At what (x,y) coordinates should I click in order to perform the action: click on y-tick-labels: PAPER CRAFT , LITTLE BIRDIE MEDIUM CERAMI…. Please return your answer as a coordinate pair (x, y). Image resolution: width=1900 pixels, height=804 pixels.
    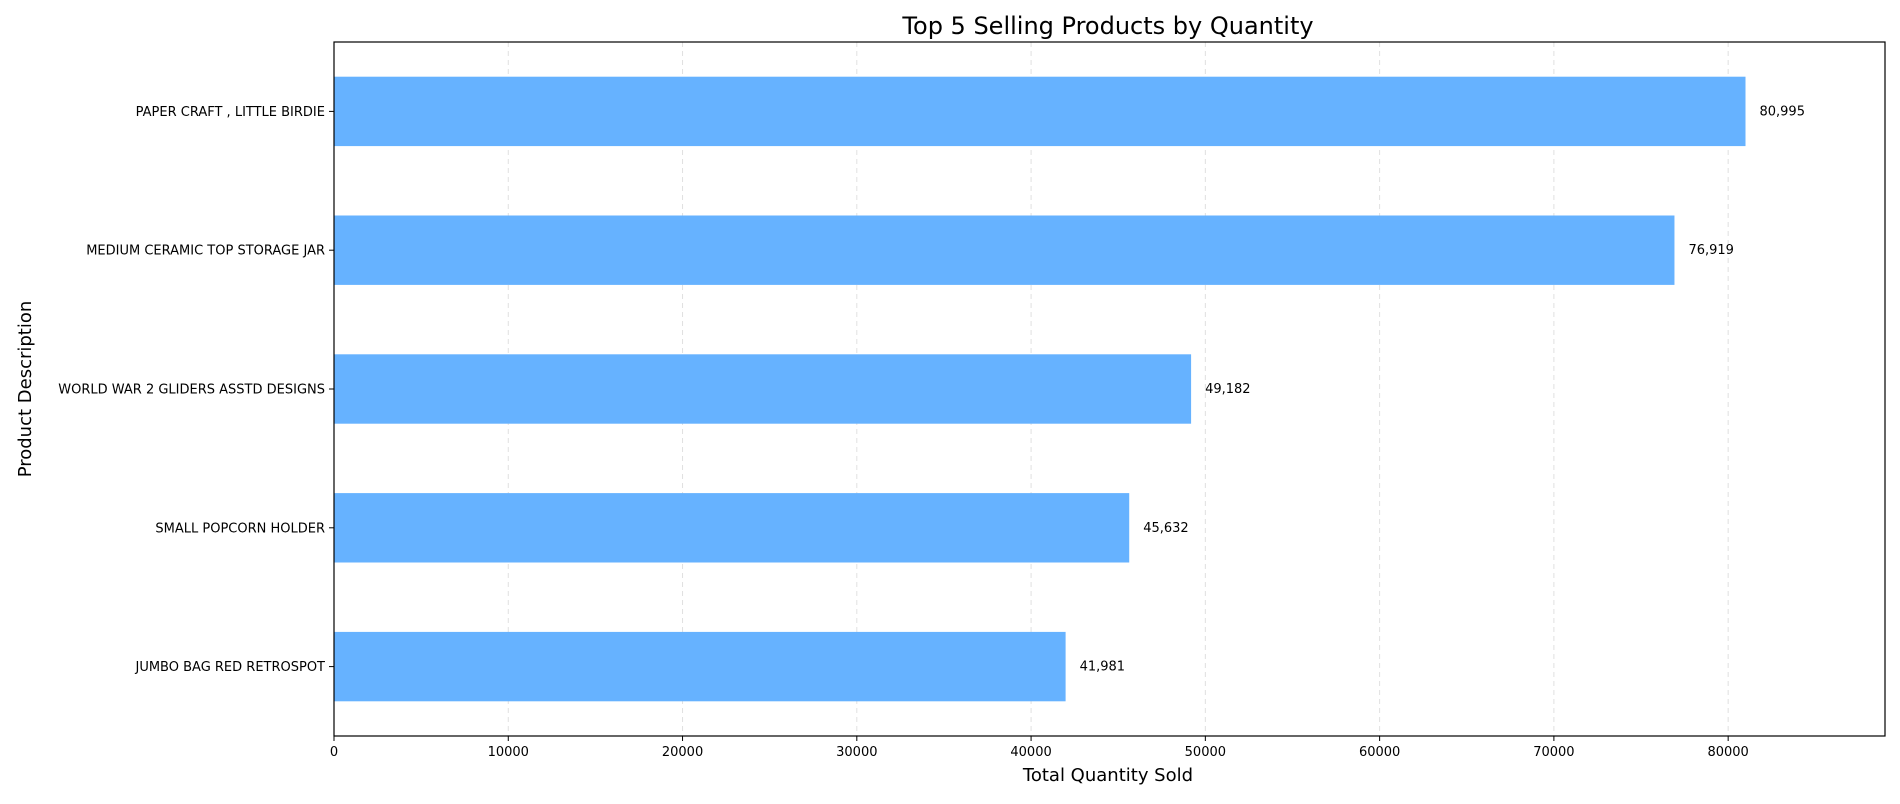
    Looking at the image, I should click on (196, 390).